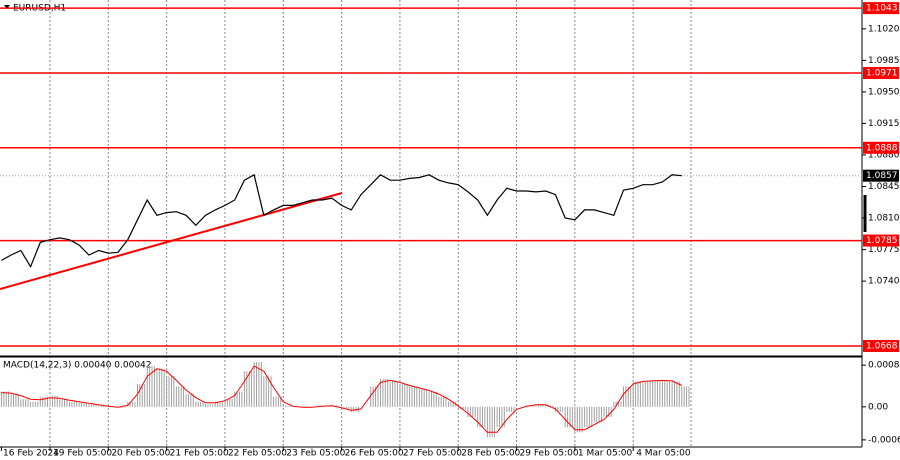  Describe the element at coordinates (77, 366) in the screenshot. I see `macd-title: MACD(14,22,3) 0.00040 0.00042` at that location.